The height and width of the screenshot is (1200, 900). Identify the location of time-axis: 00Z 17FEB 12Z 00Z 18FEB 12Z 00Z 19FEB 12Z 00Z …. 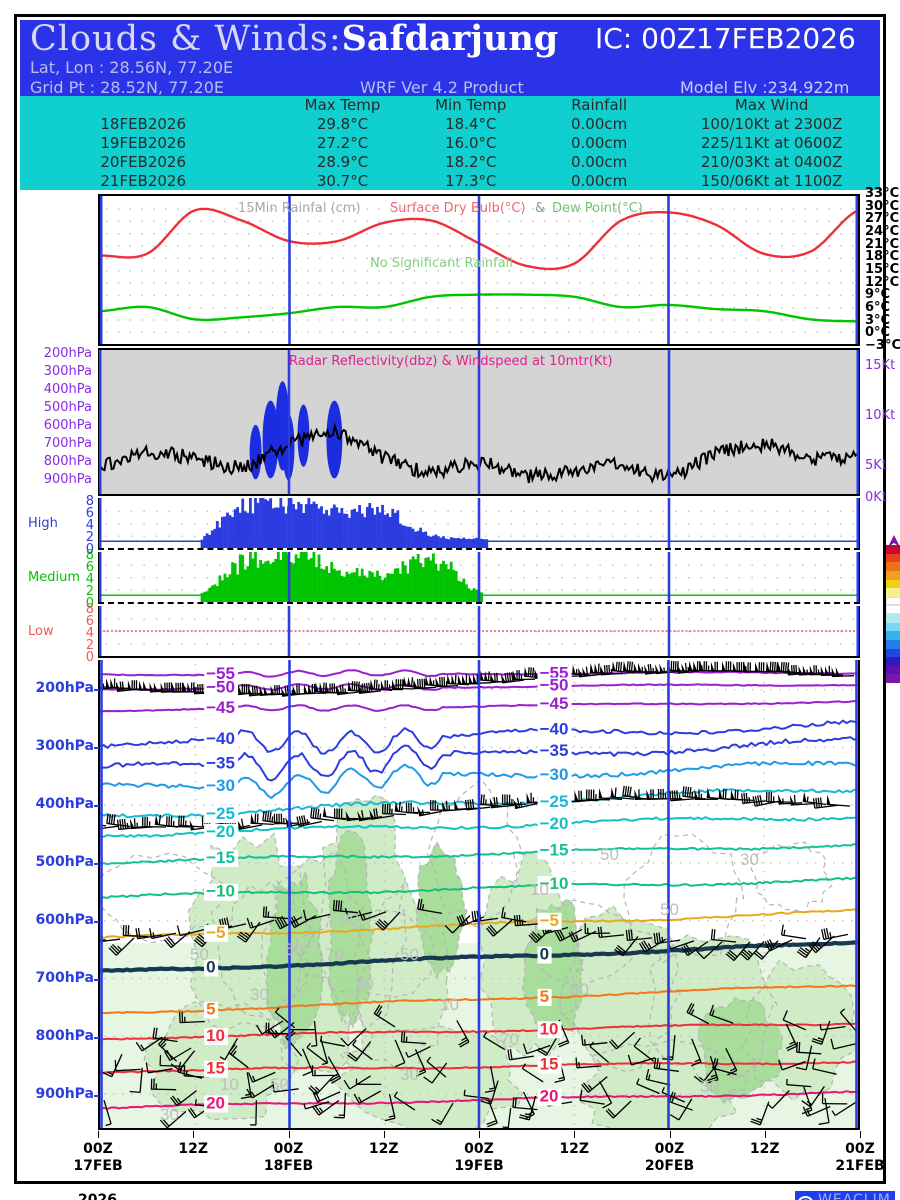
(479, 1152).